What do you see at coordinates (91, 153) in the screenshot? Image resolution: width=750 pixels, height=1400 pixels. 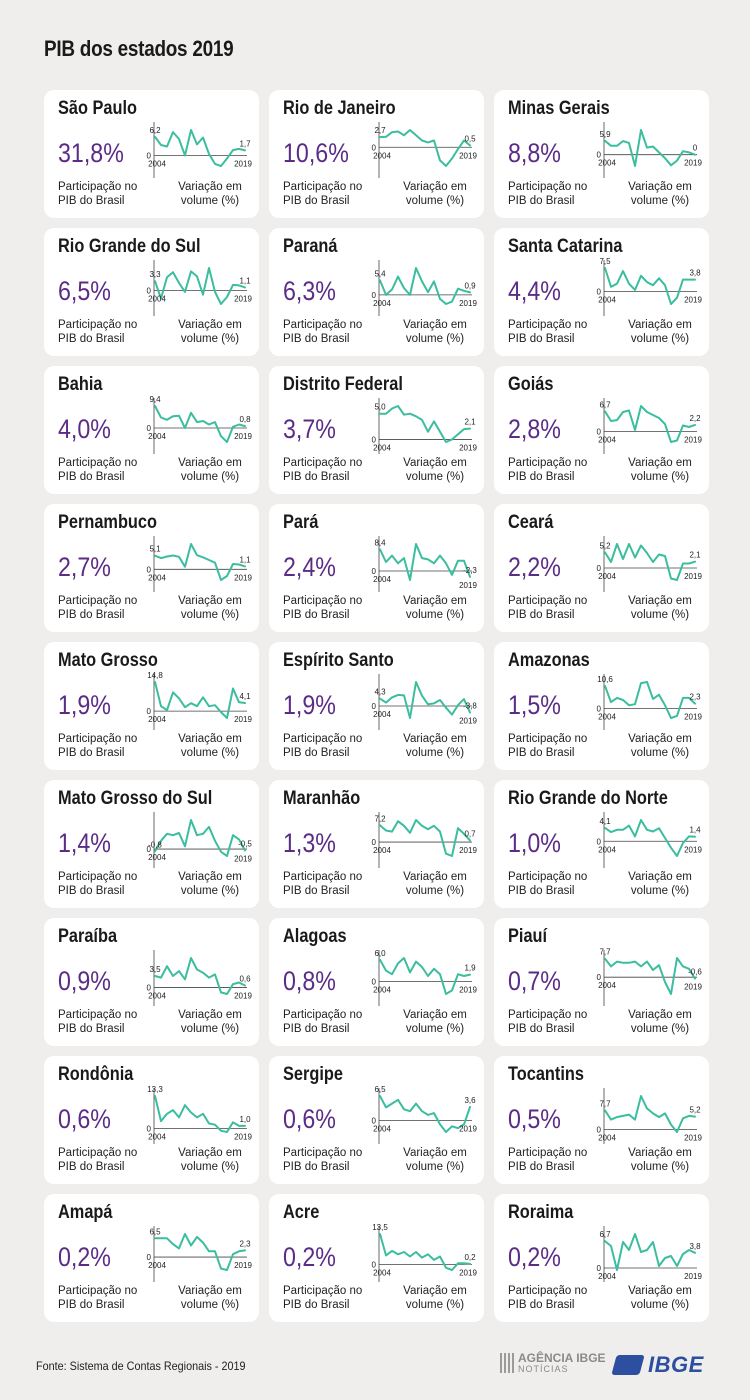 I see `gdp-share-value: 31,8%` at bounding box center [91, 153].